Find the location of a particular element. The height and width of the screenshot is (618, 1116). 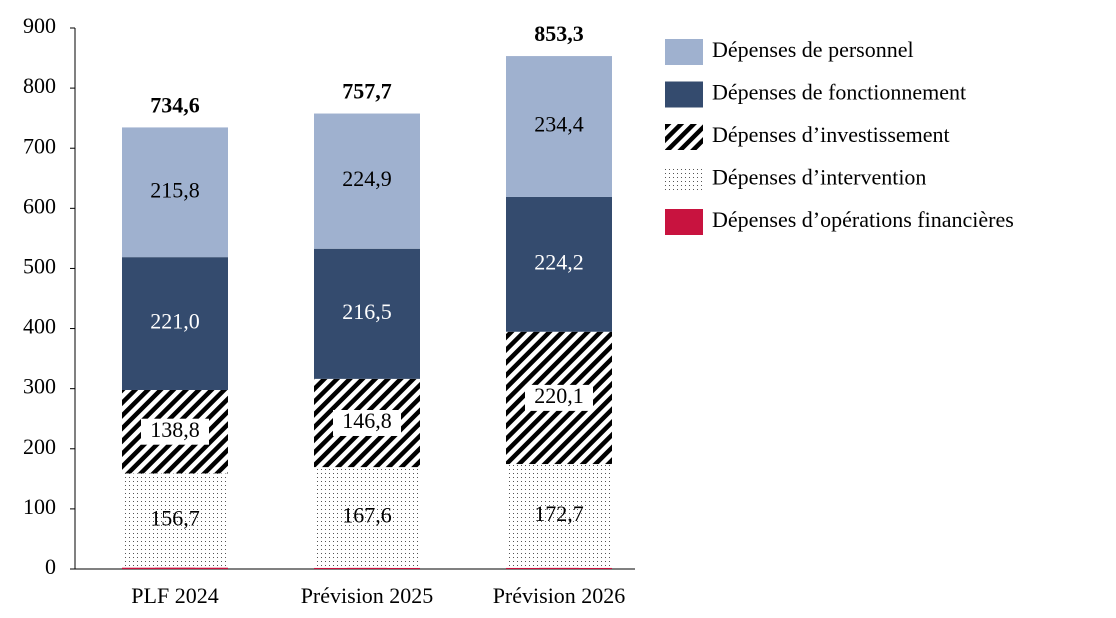

y-tick-label: 100 is located at coordinates (39, 506).